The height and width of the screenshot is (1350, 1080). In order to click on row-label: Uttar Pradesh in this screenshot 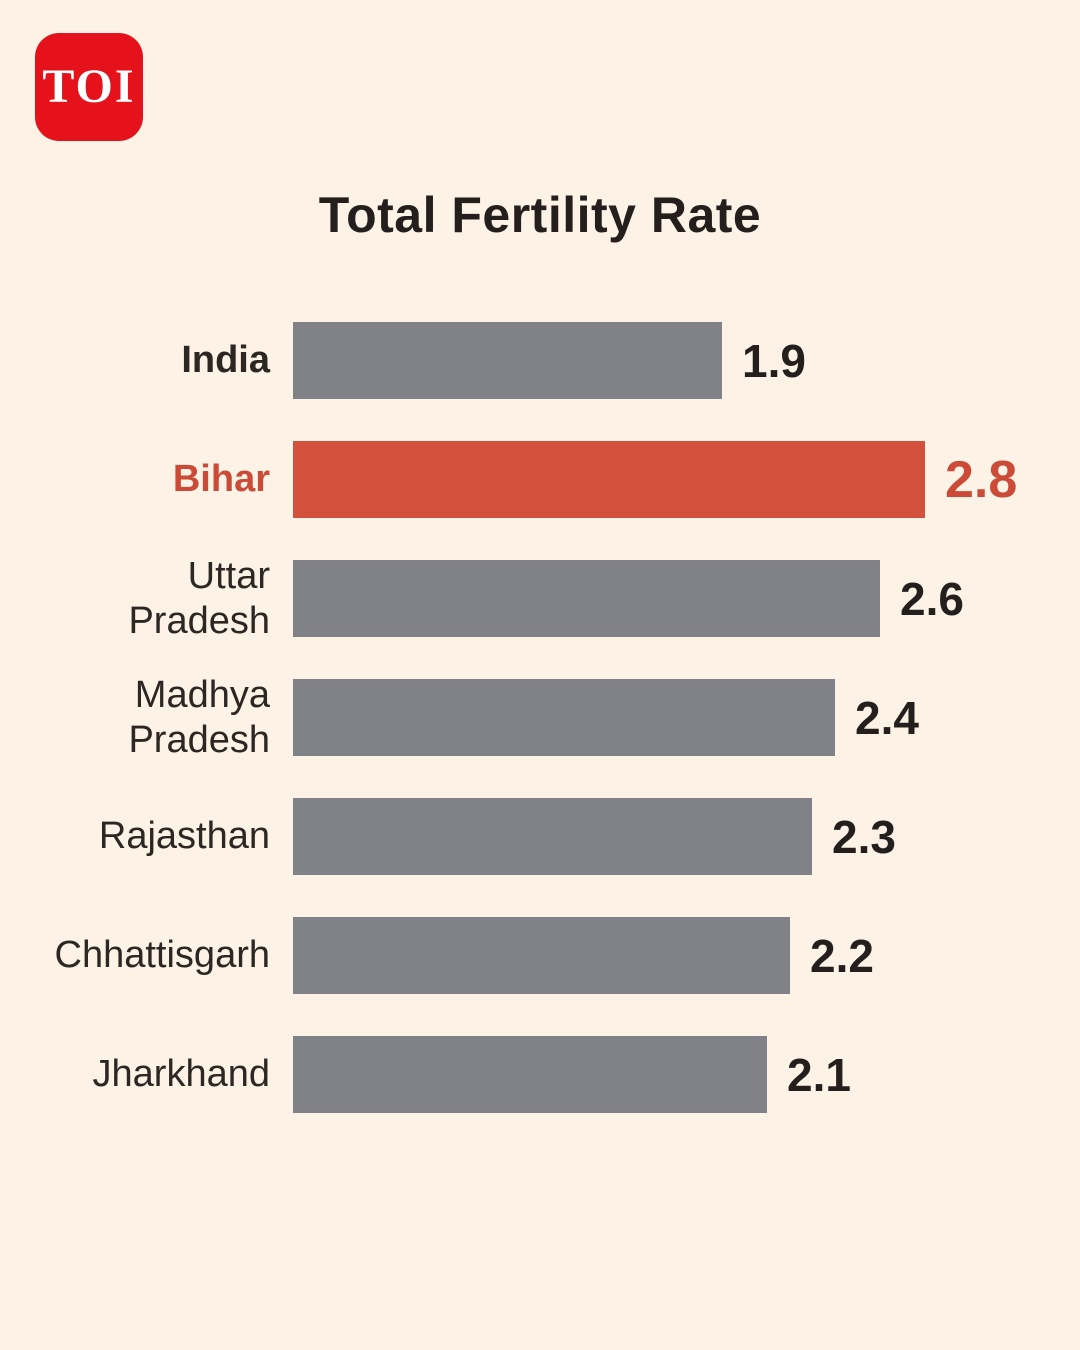, I will do `click(135, 599)`.